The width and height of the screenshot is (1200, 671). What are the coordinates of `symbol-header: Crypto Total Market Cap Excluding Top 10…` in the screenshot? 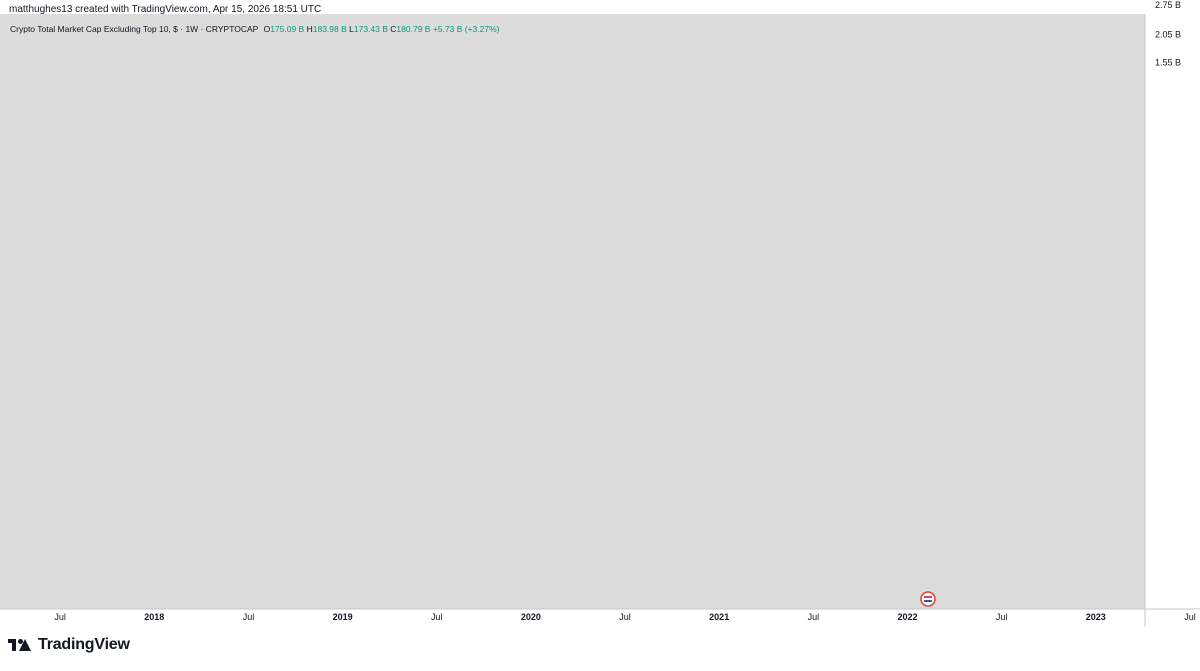 It's located at (254, 29).